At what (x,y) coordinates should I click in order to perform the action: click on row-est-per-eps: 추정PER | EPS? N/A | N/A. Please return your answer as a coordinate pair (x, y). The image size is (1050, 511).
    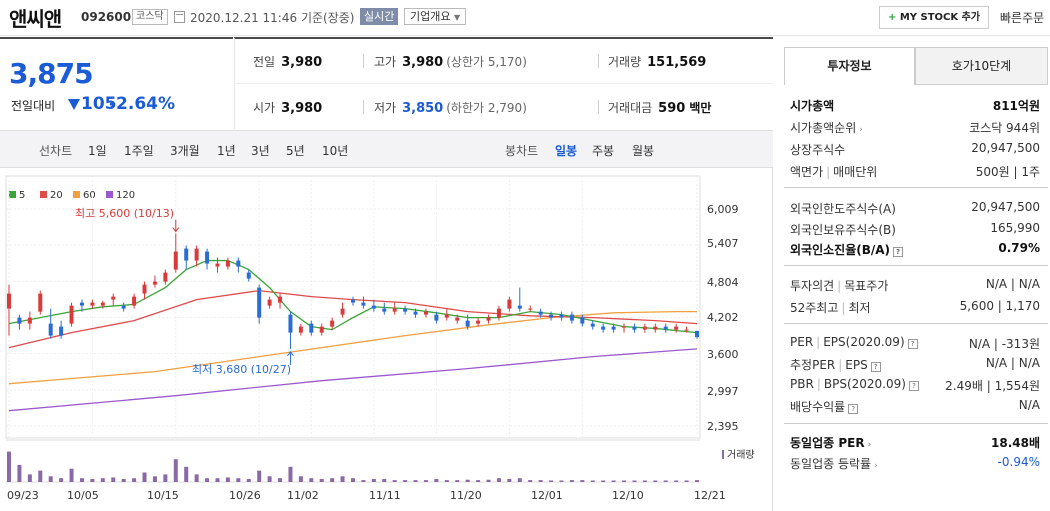
    Looking at the image, I should click on (915, 365).